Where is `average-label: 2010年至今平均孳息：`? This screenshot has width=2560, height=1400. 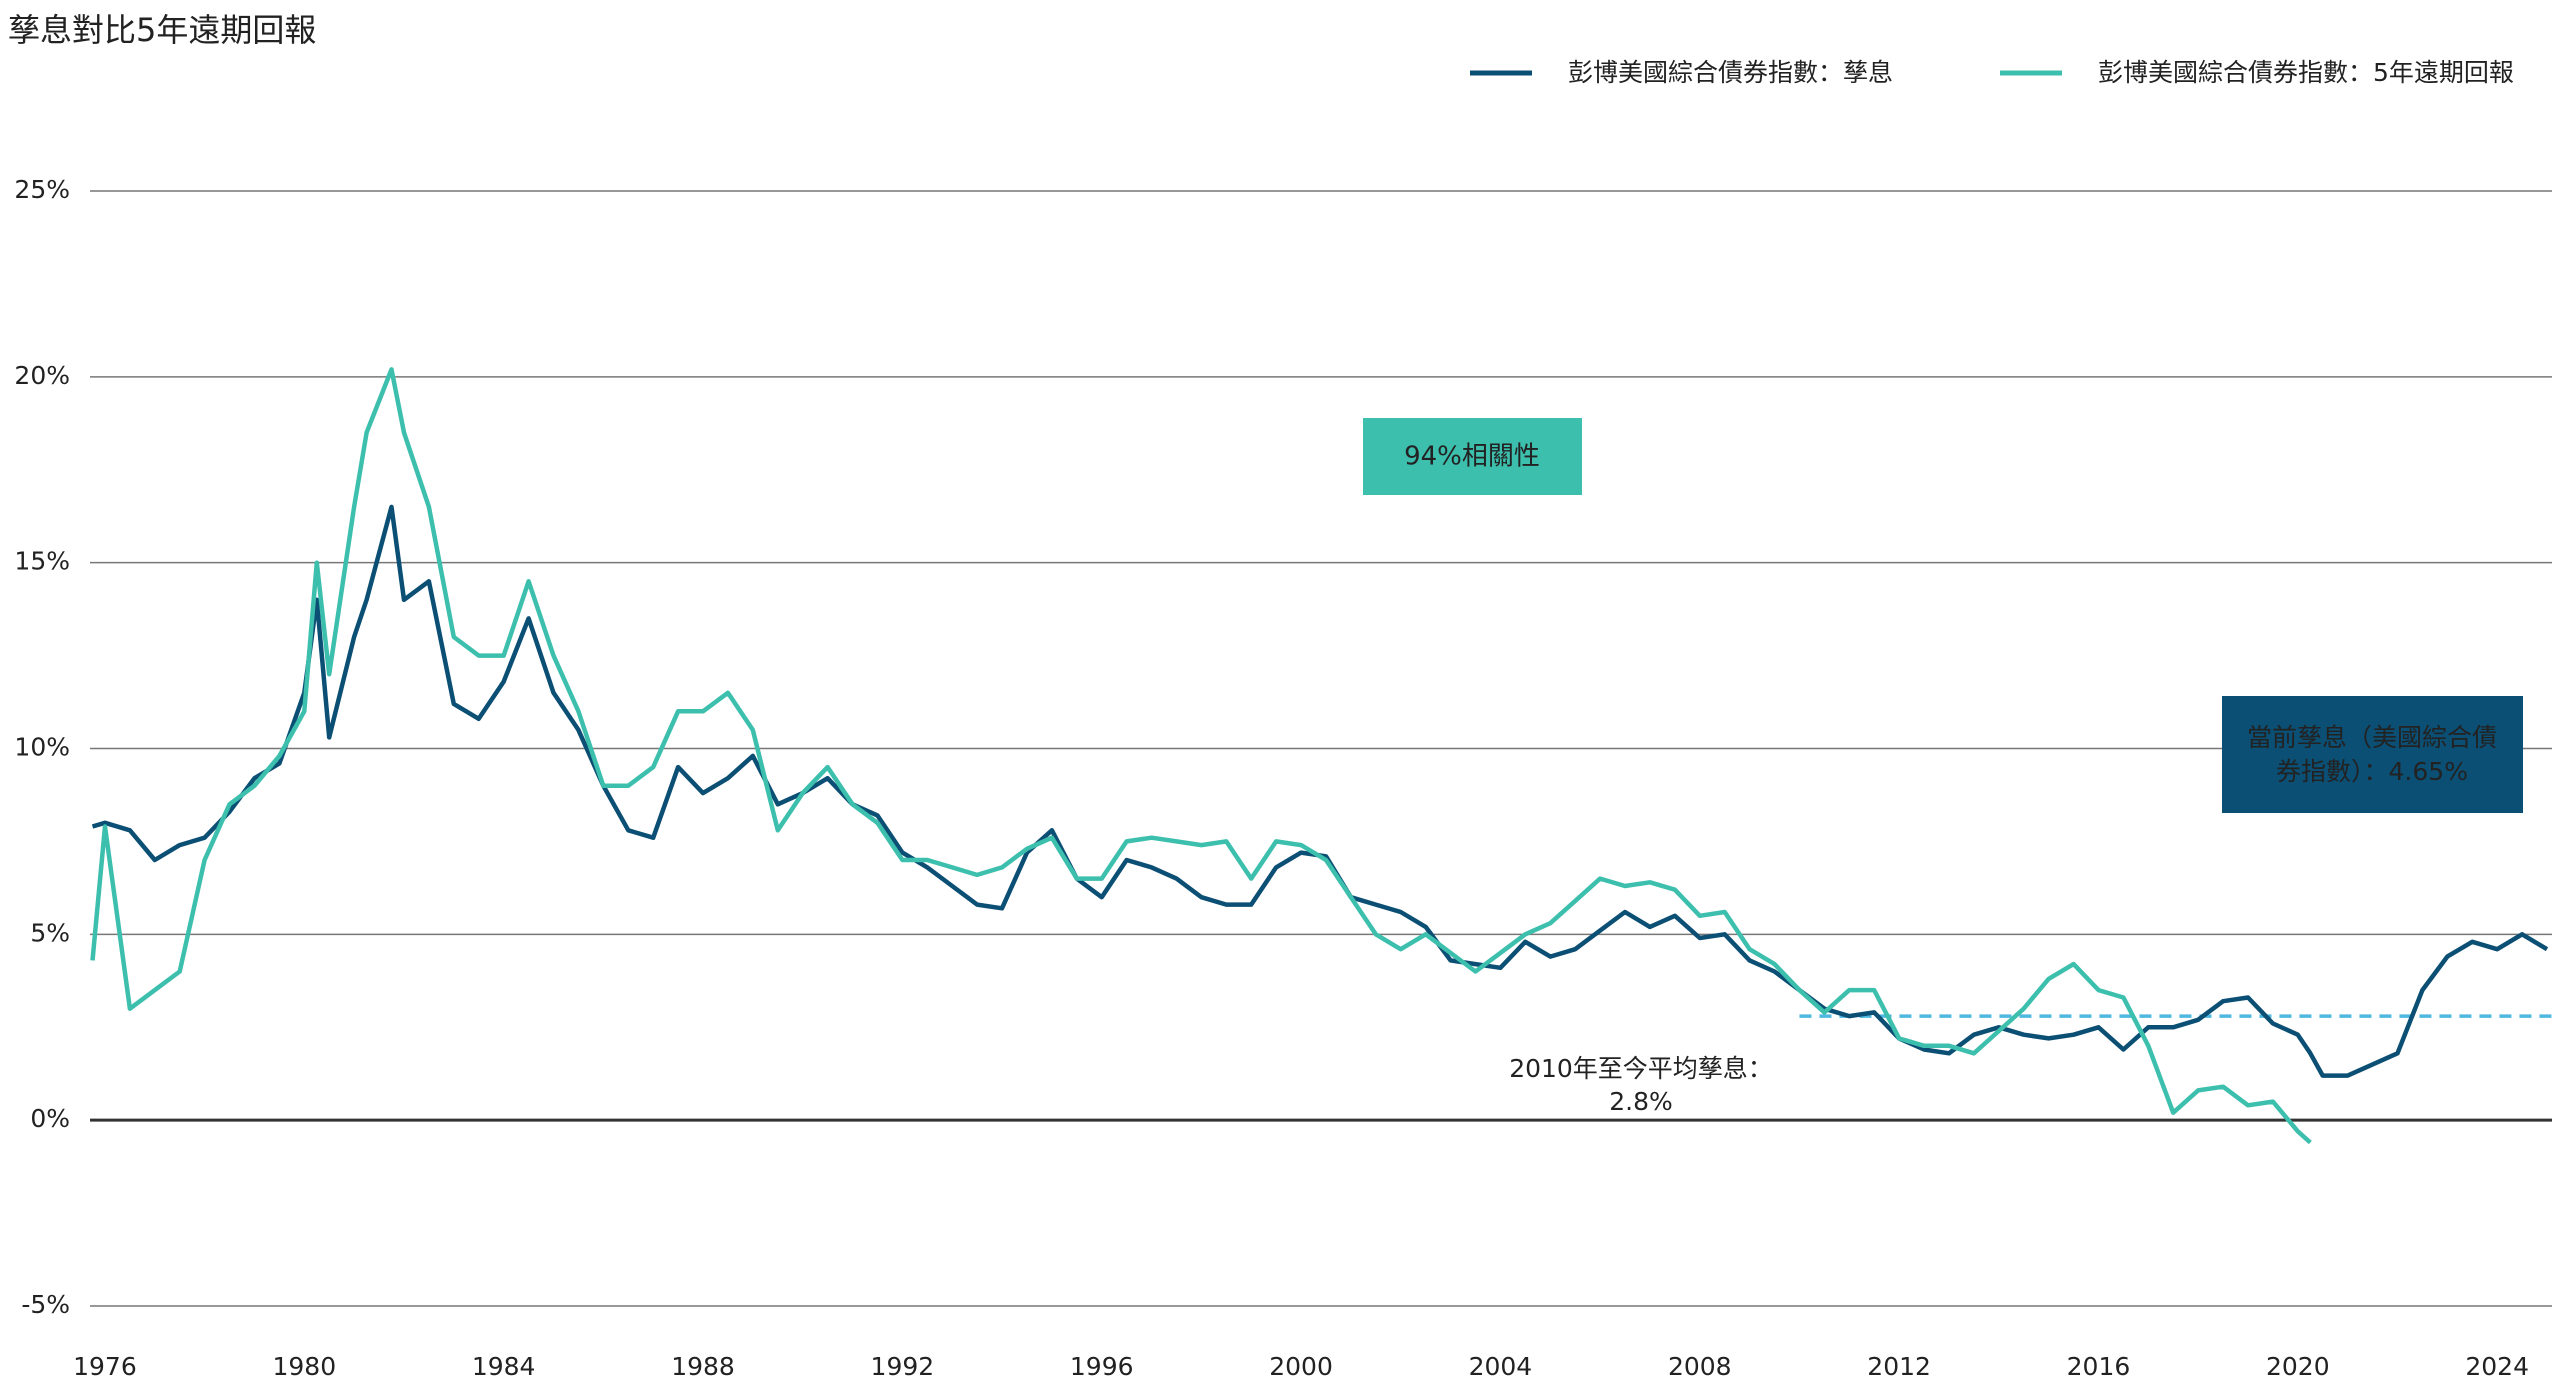
average-label: 2010年至今平均孳息： is located at coordinates (1641, 1068).